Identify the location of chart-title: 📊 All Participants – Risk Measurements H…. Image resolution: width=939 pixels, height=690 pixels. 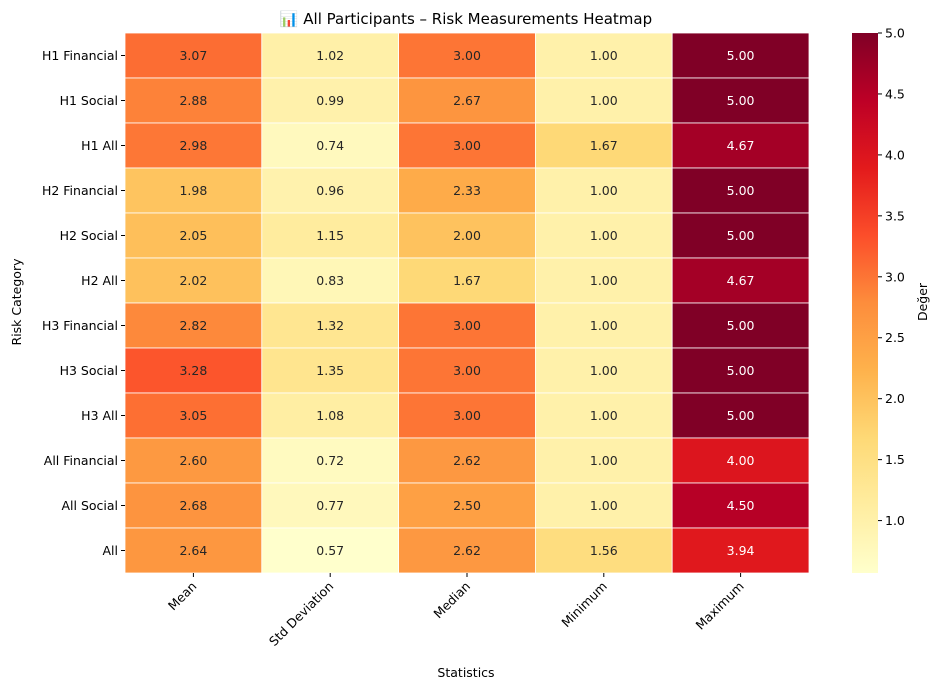
(466, 19).